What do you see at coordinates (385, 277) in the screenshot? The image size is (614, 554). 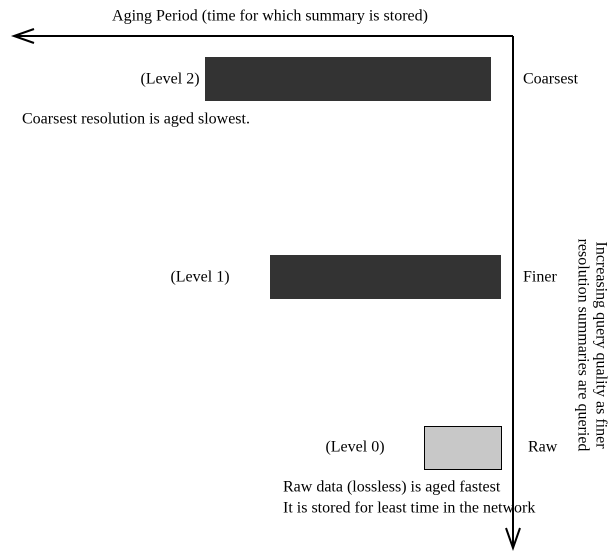 I see `level-1-bar` at bounding box center [385, 277].